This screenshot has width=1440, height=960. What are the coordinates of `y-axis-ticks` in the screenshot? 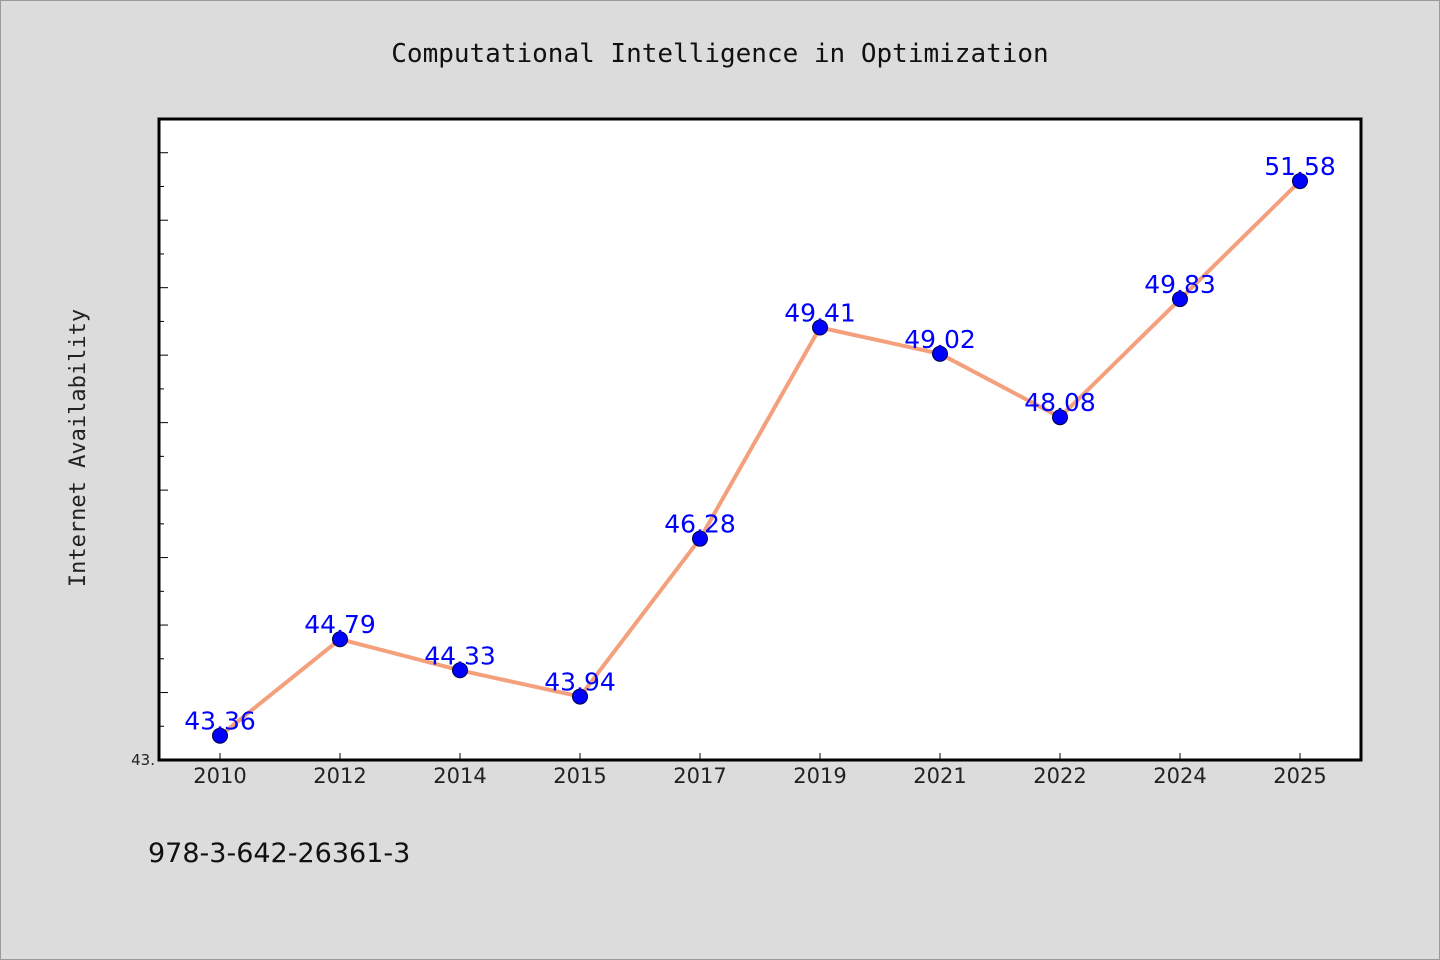 It's located at (163, 439).